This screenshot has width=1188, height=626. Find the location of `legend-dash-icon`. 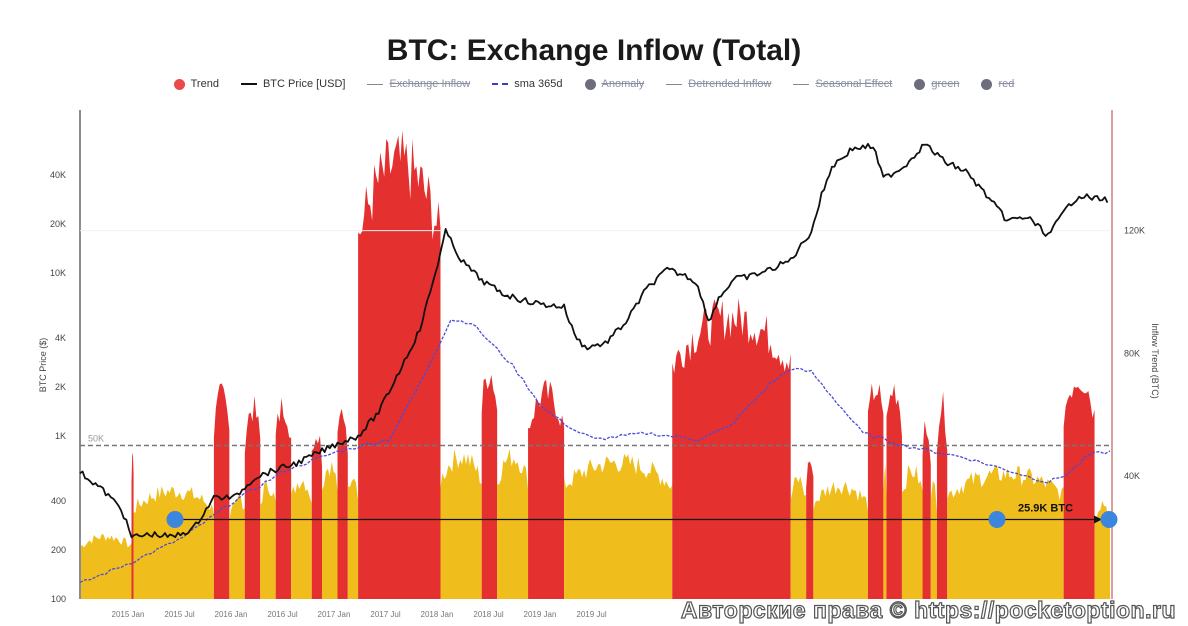

legend-dash-icon is located at coordinates (500, 84).